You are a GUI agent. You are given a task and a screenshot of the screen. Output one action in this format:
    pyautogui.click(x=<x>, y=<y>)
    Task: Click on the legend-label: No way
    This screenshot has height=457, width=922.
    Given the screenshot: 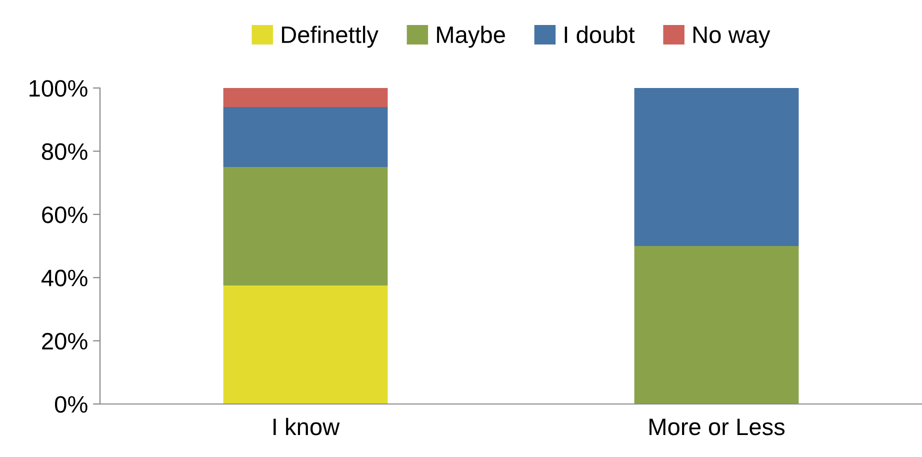 What is the action you would take?
    pyautogui.click(x=731, y=37)
    